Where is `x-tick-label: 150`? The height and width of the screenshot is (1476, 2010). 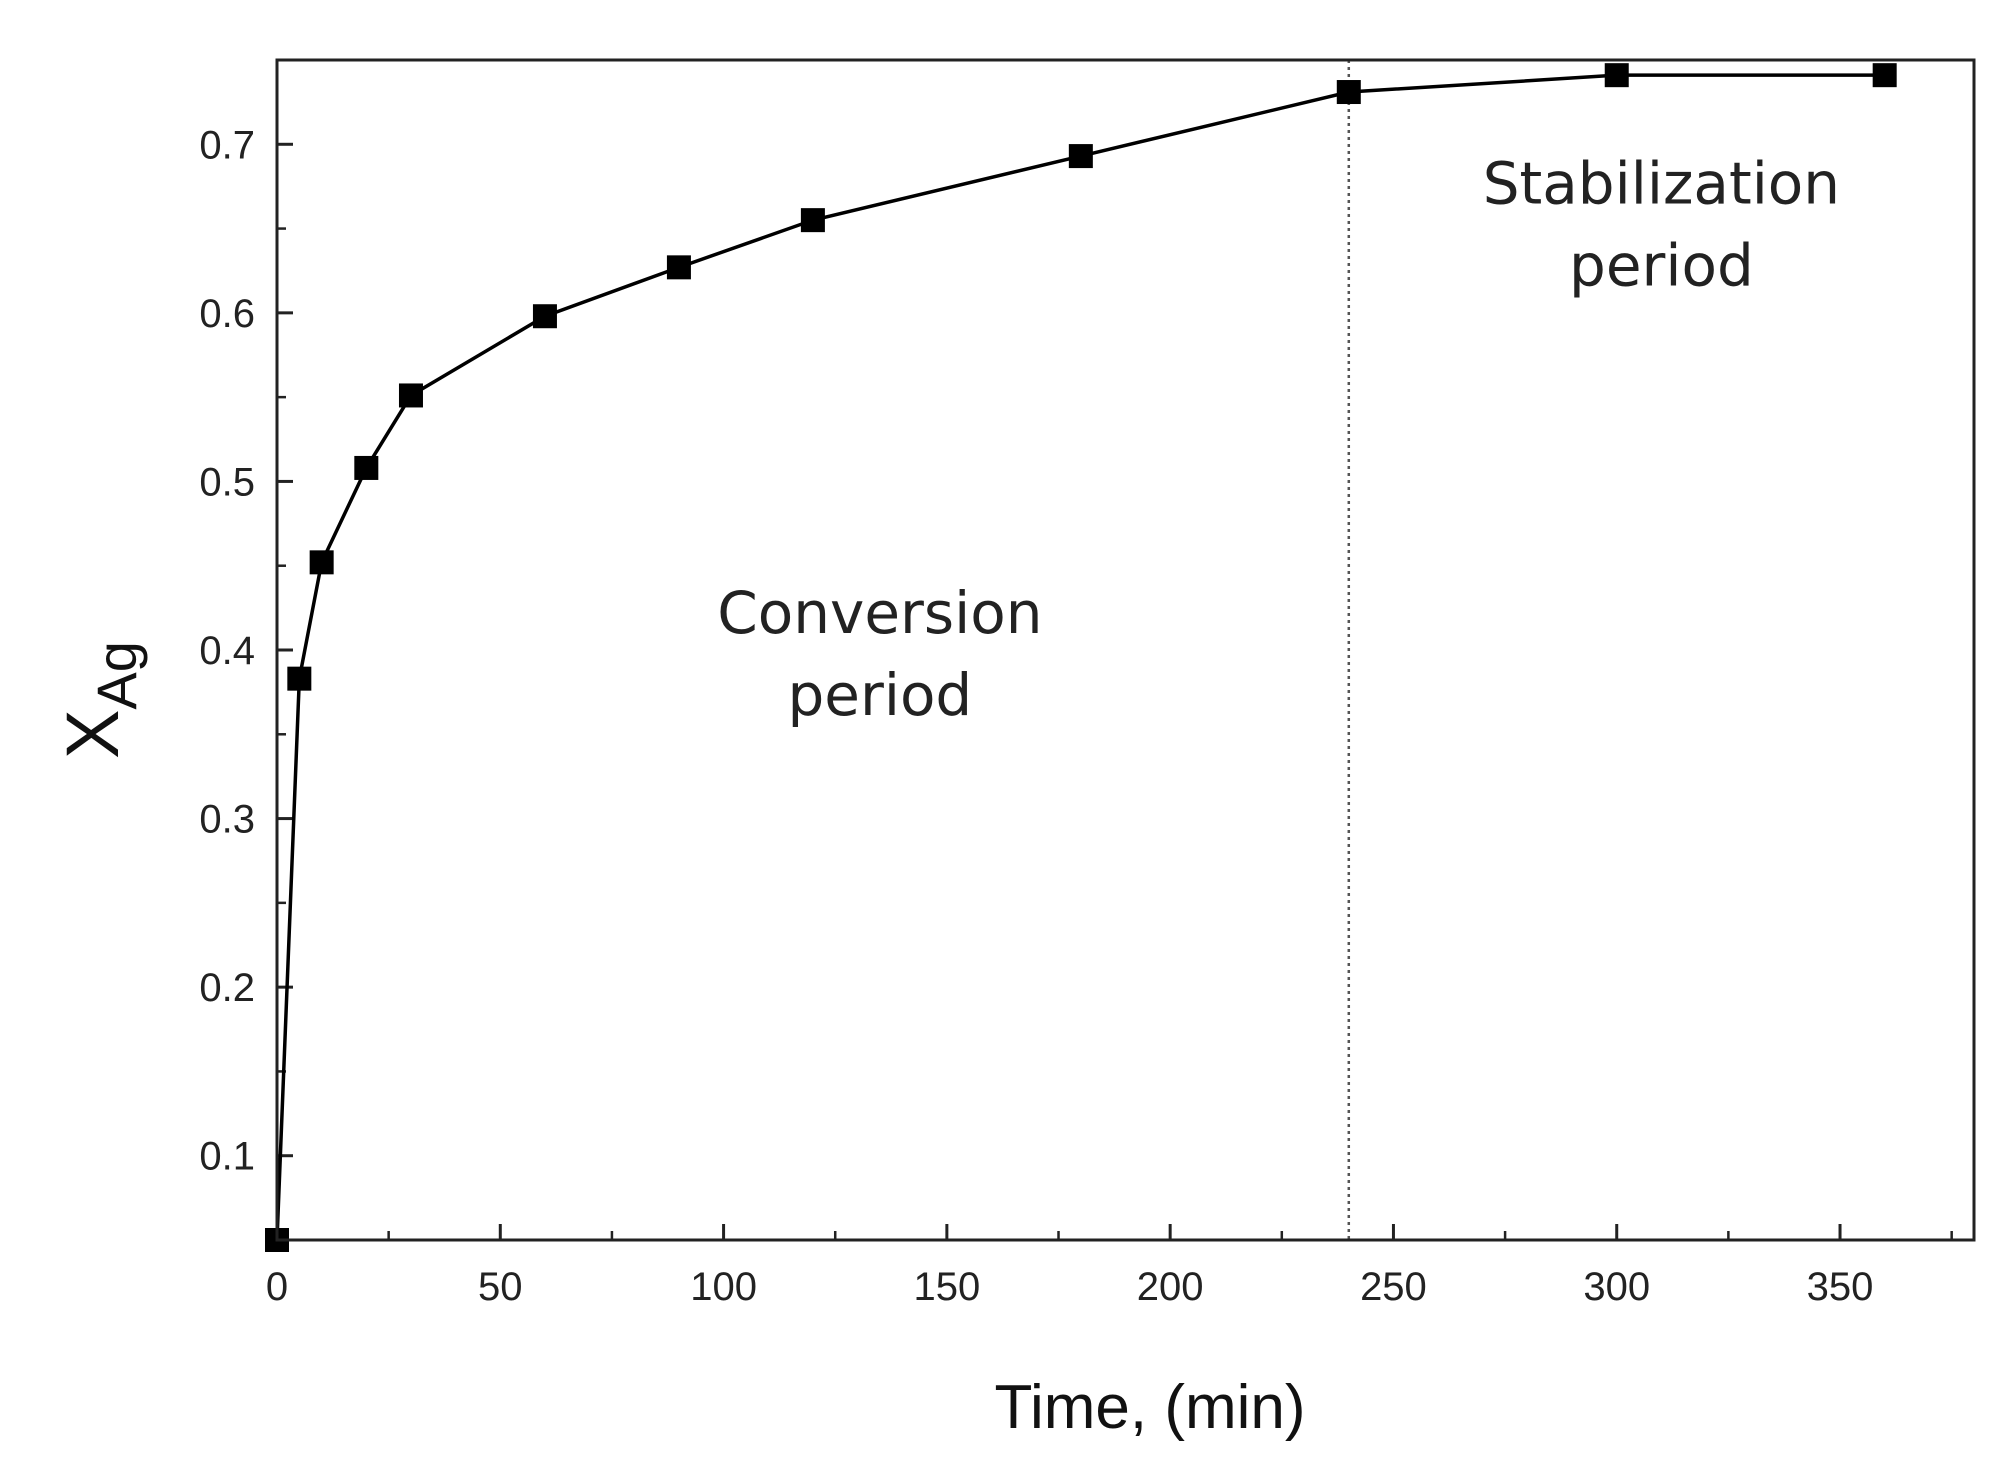
x-tick-label: 150 is located at coordinates (946, 1287).